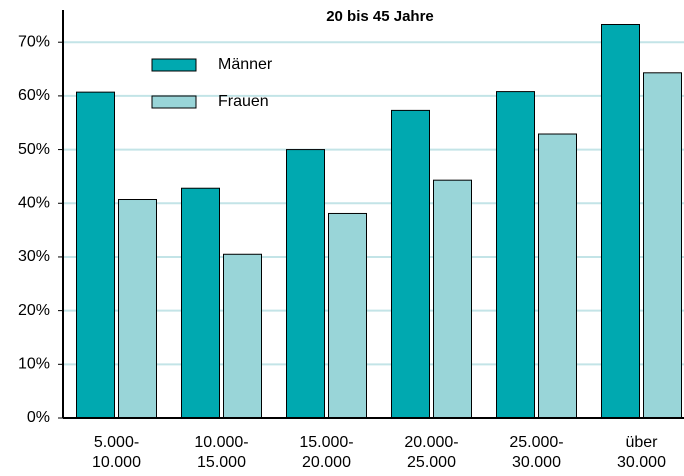  I want to click on y-tick-label: 60%, so click(34, 95).